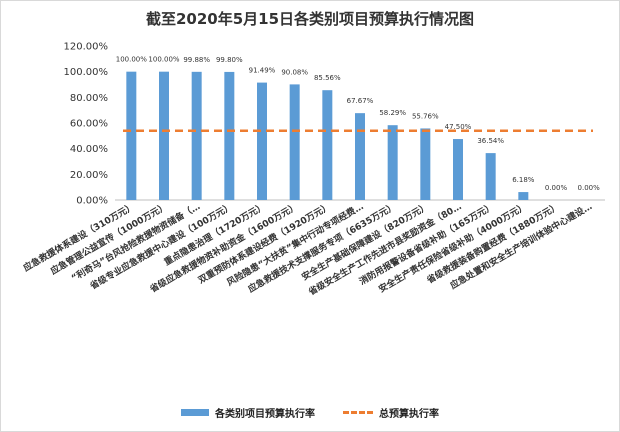 The height and width of the screenshot is (432, 620). What do you see at coordinates (327, 78) in the screenshot?
I see `data-label: 85.56%` at bounding box center [327, 78].